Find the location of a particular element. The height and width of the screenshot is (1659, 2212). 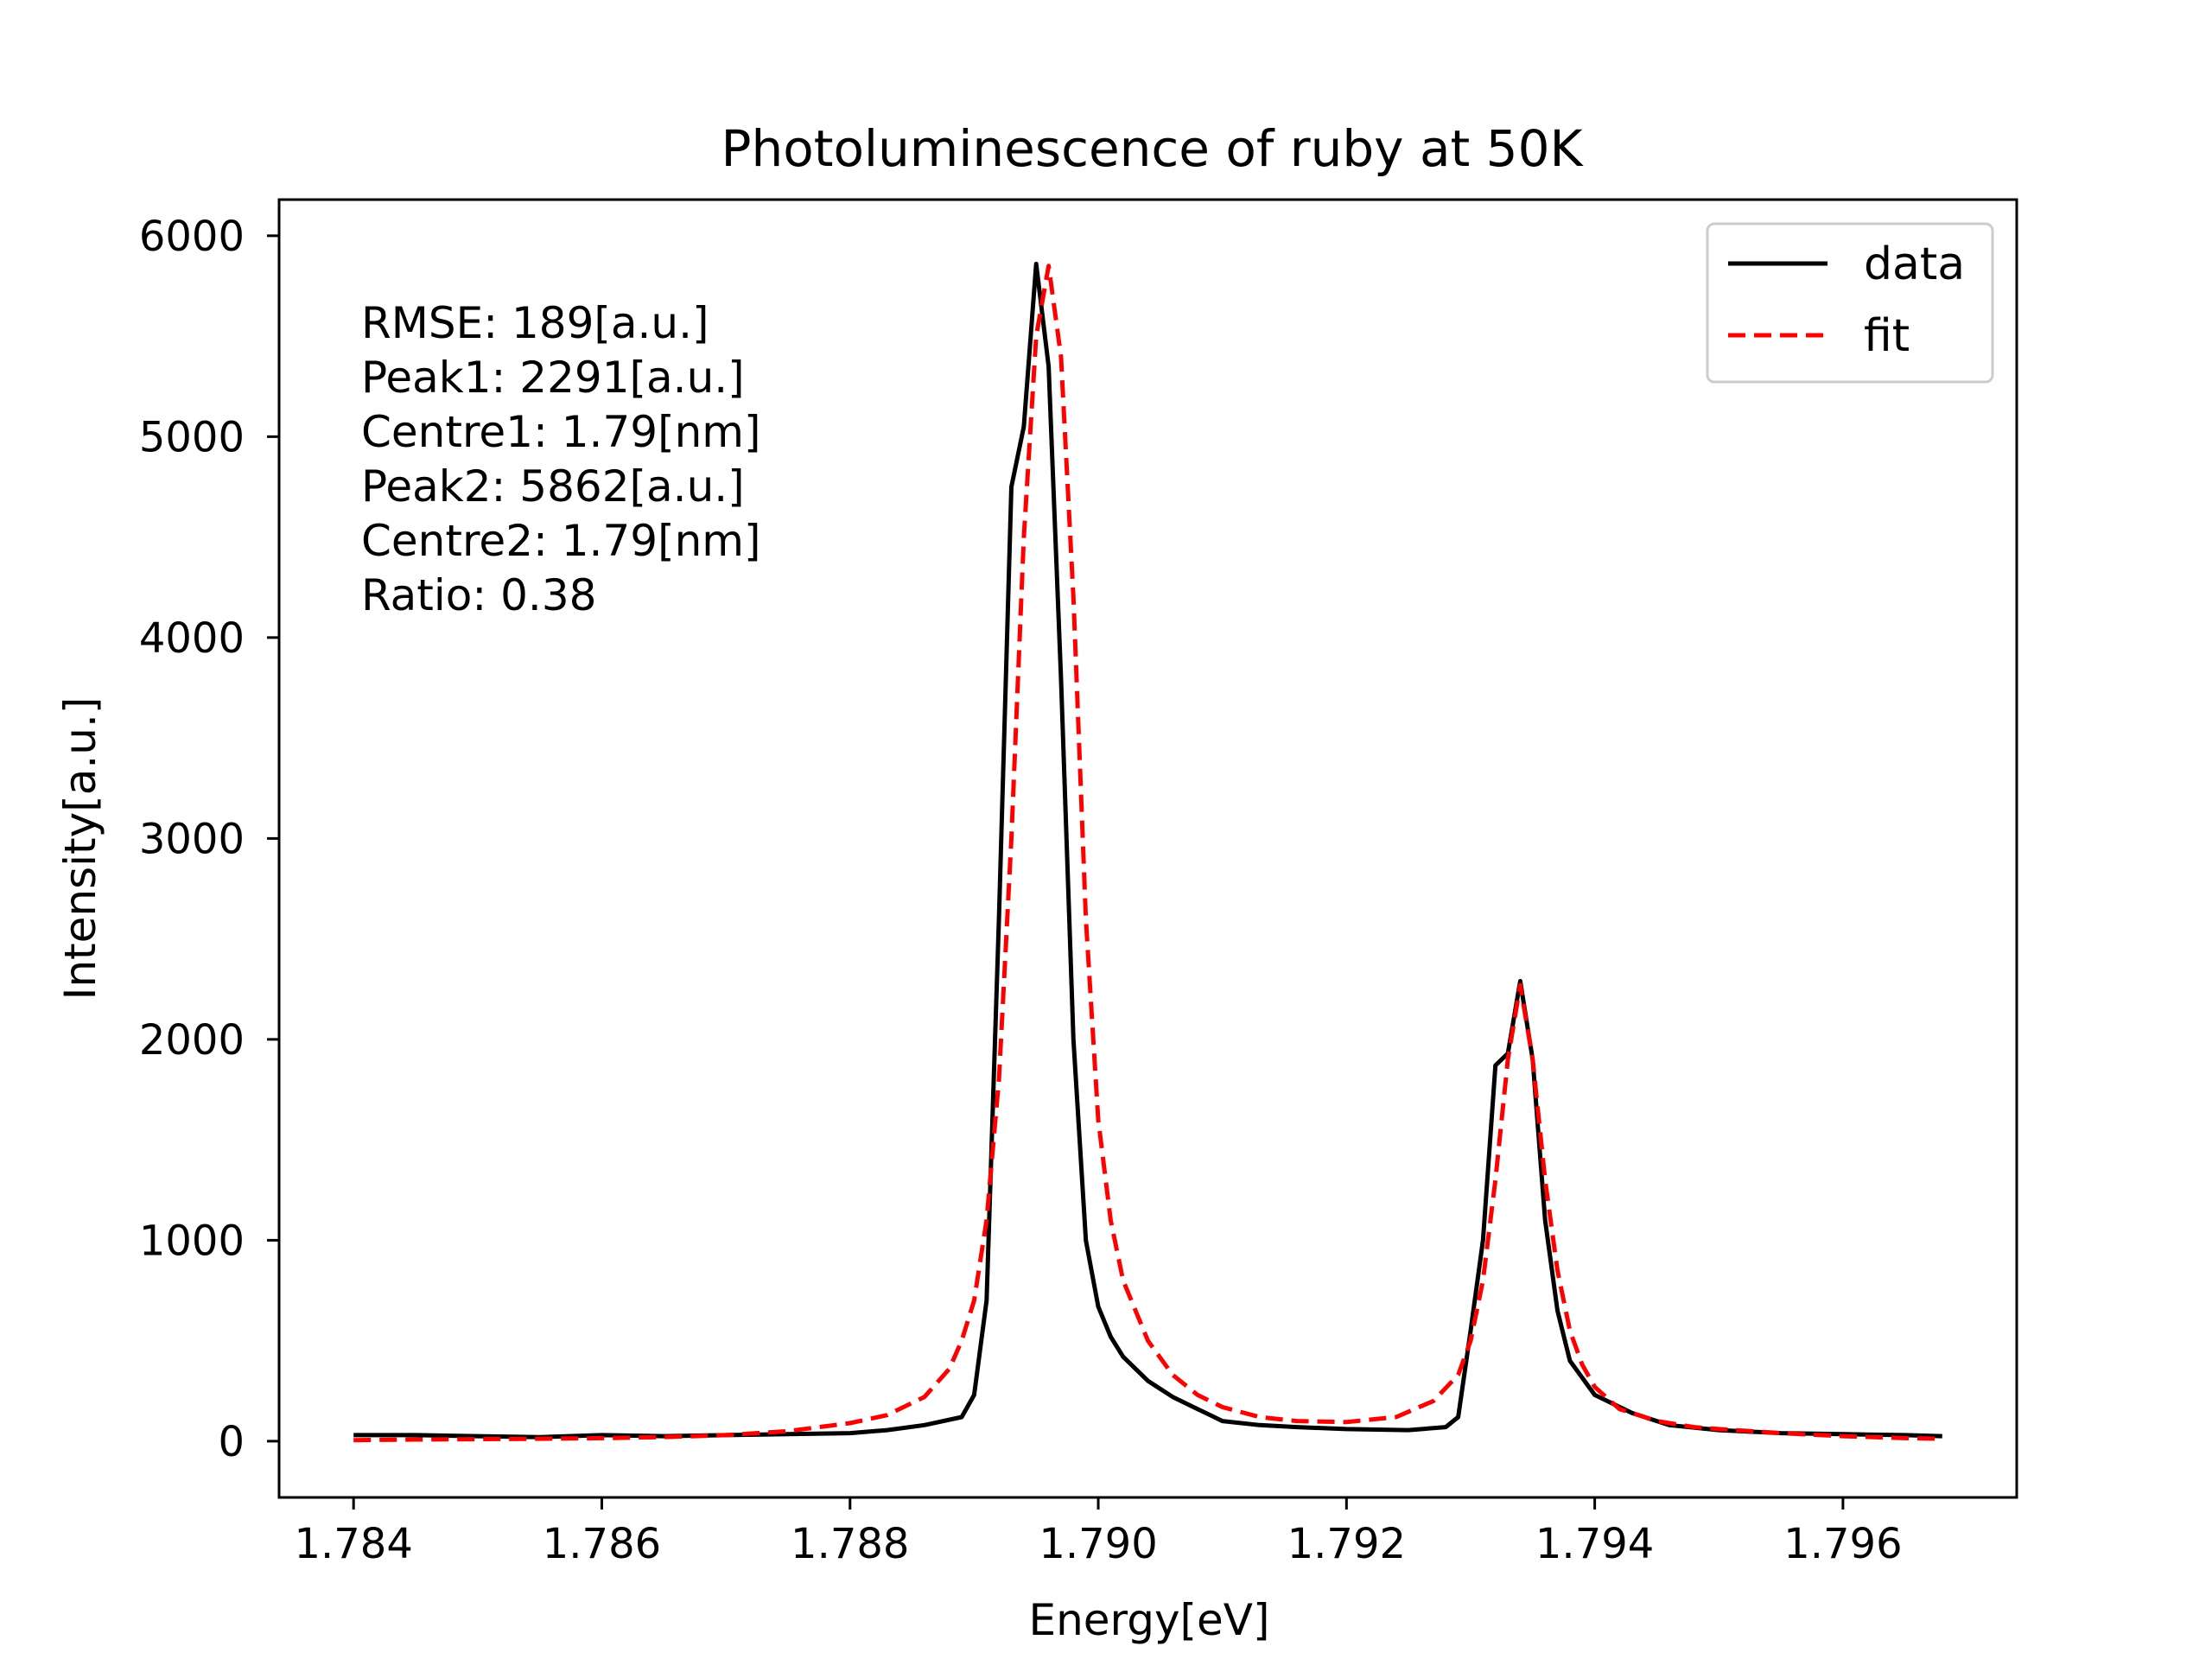

legend-label-data: data is located at coordinates (1914, 264).